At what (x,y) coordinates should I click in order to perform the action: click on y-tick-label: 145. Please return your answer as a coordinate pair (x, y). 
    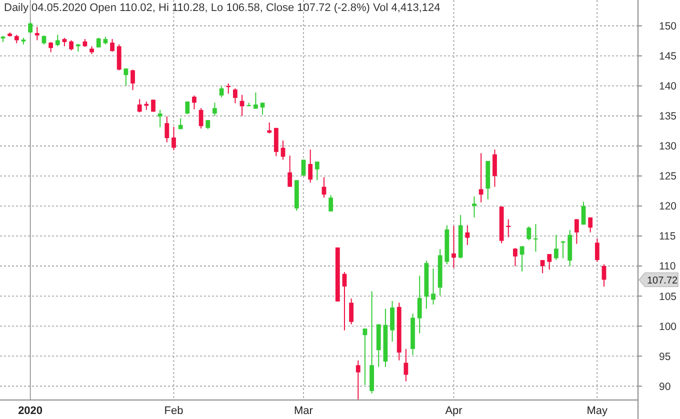
    Looking at the image, I should click on (668, 56).